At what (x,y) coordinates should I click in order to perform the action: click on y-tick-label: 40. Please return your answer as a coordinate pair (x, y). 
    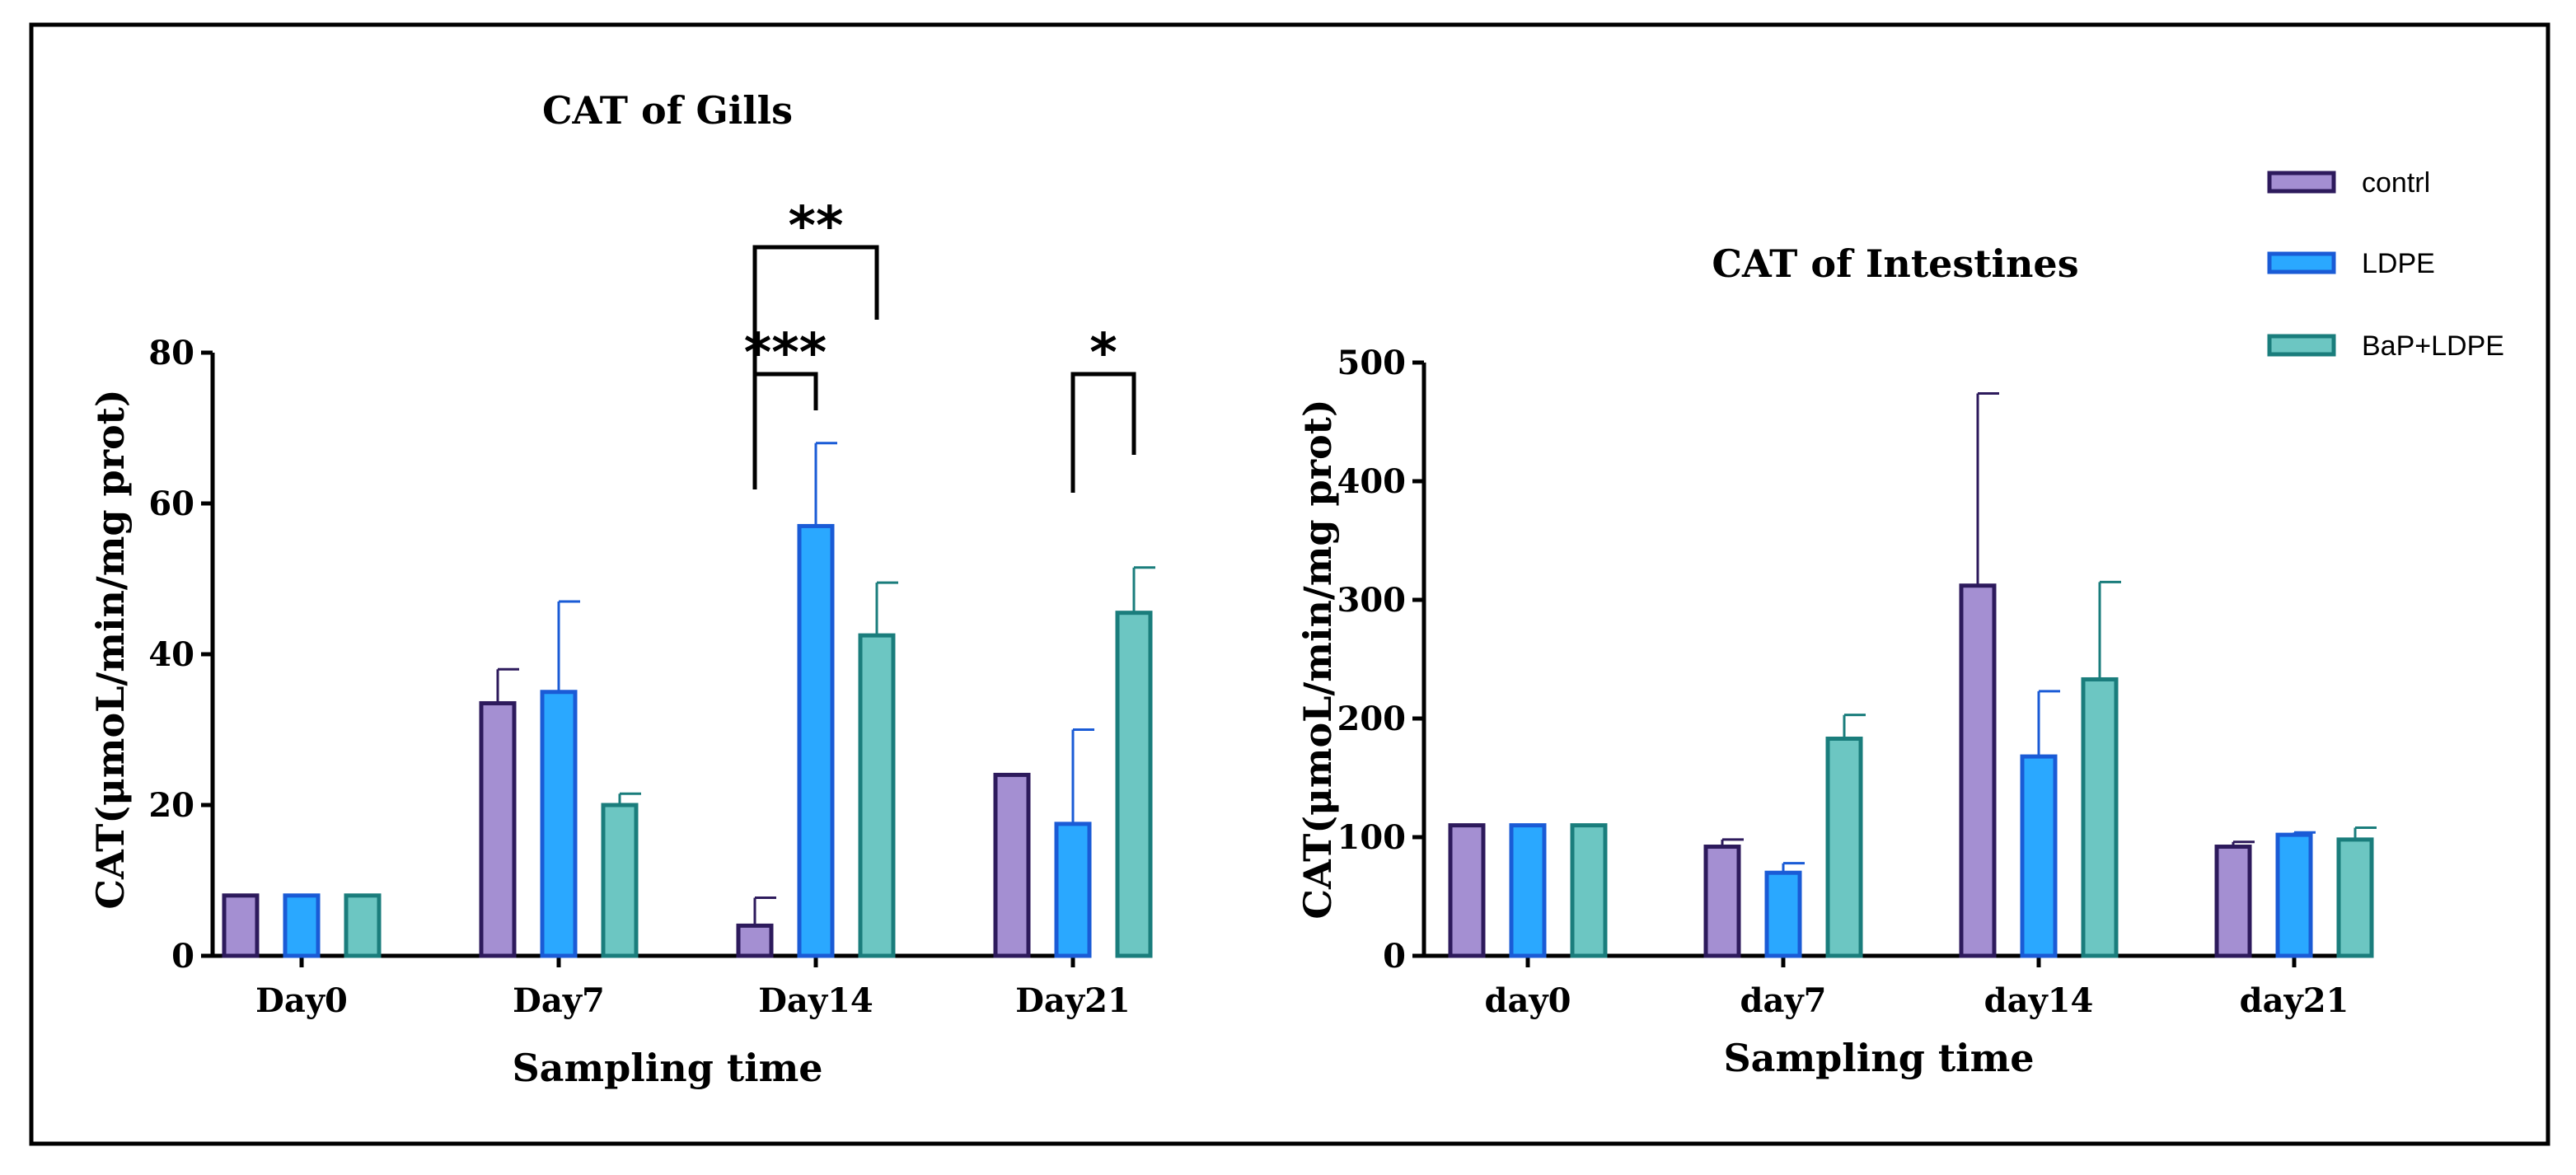
    Looking at the image, I should click on (171, 654).